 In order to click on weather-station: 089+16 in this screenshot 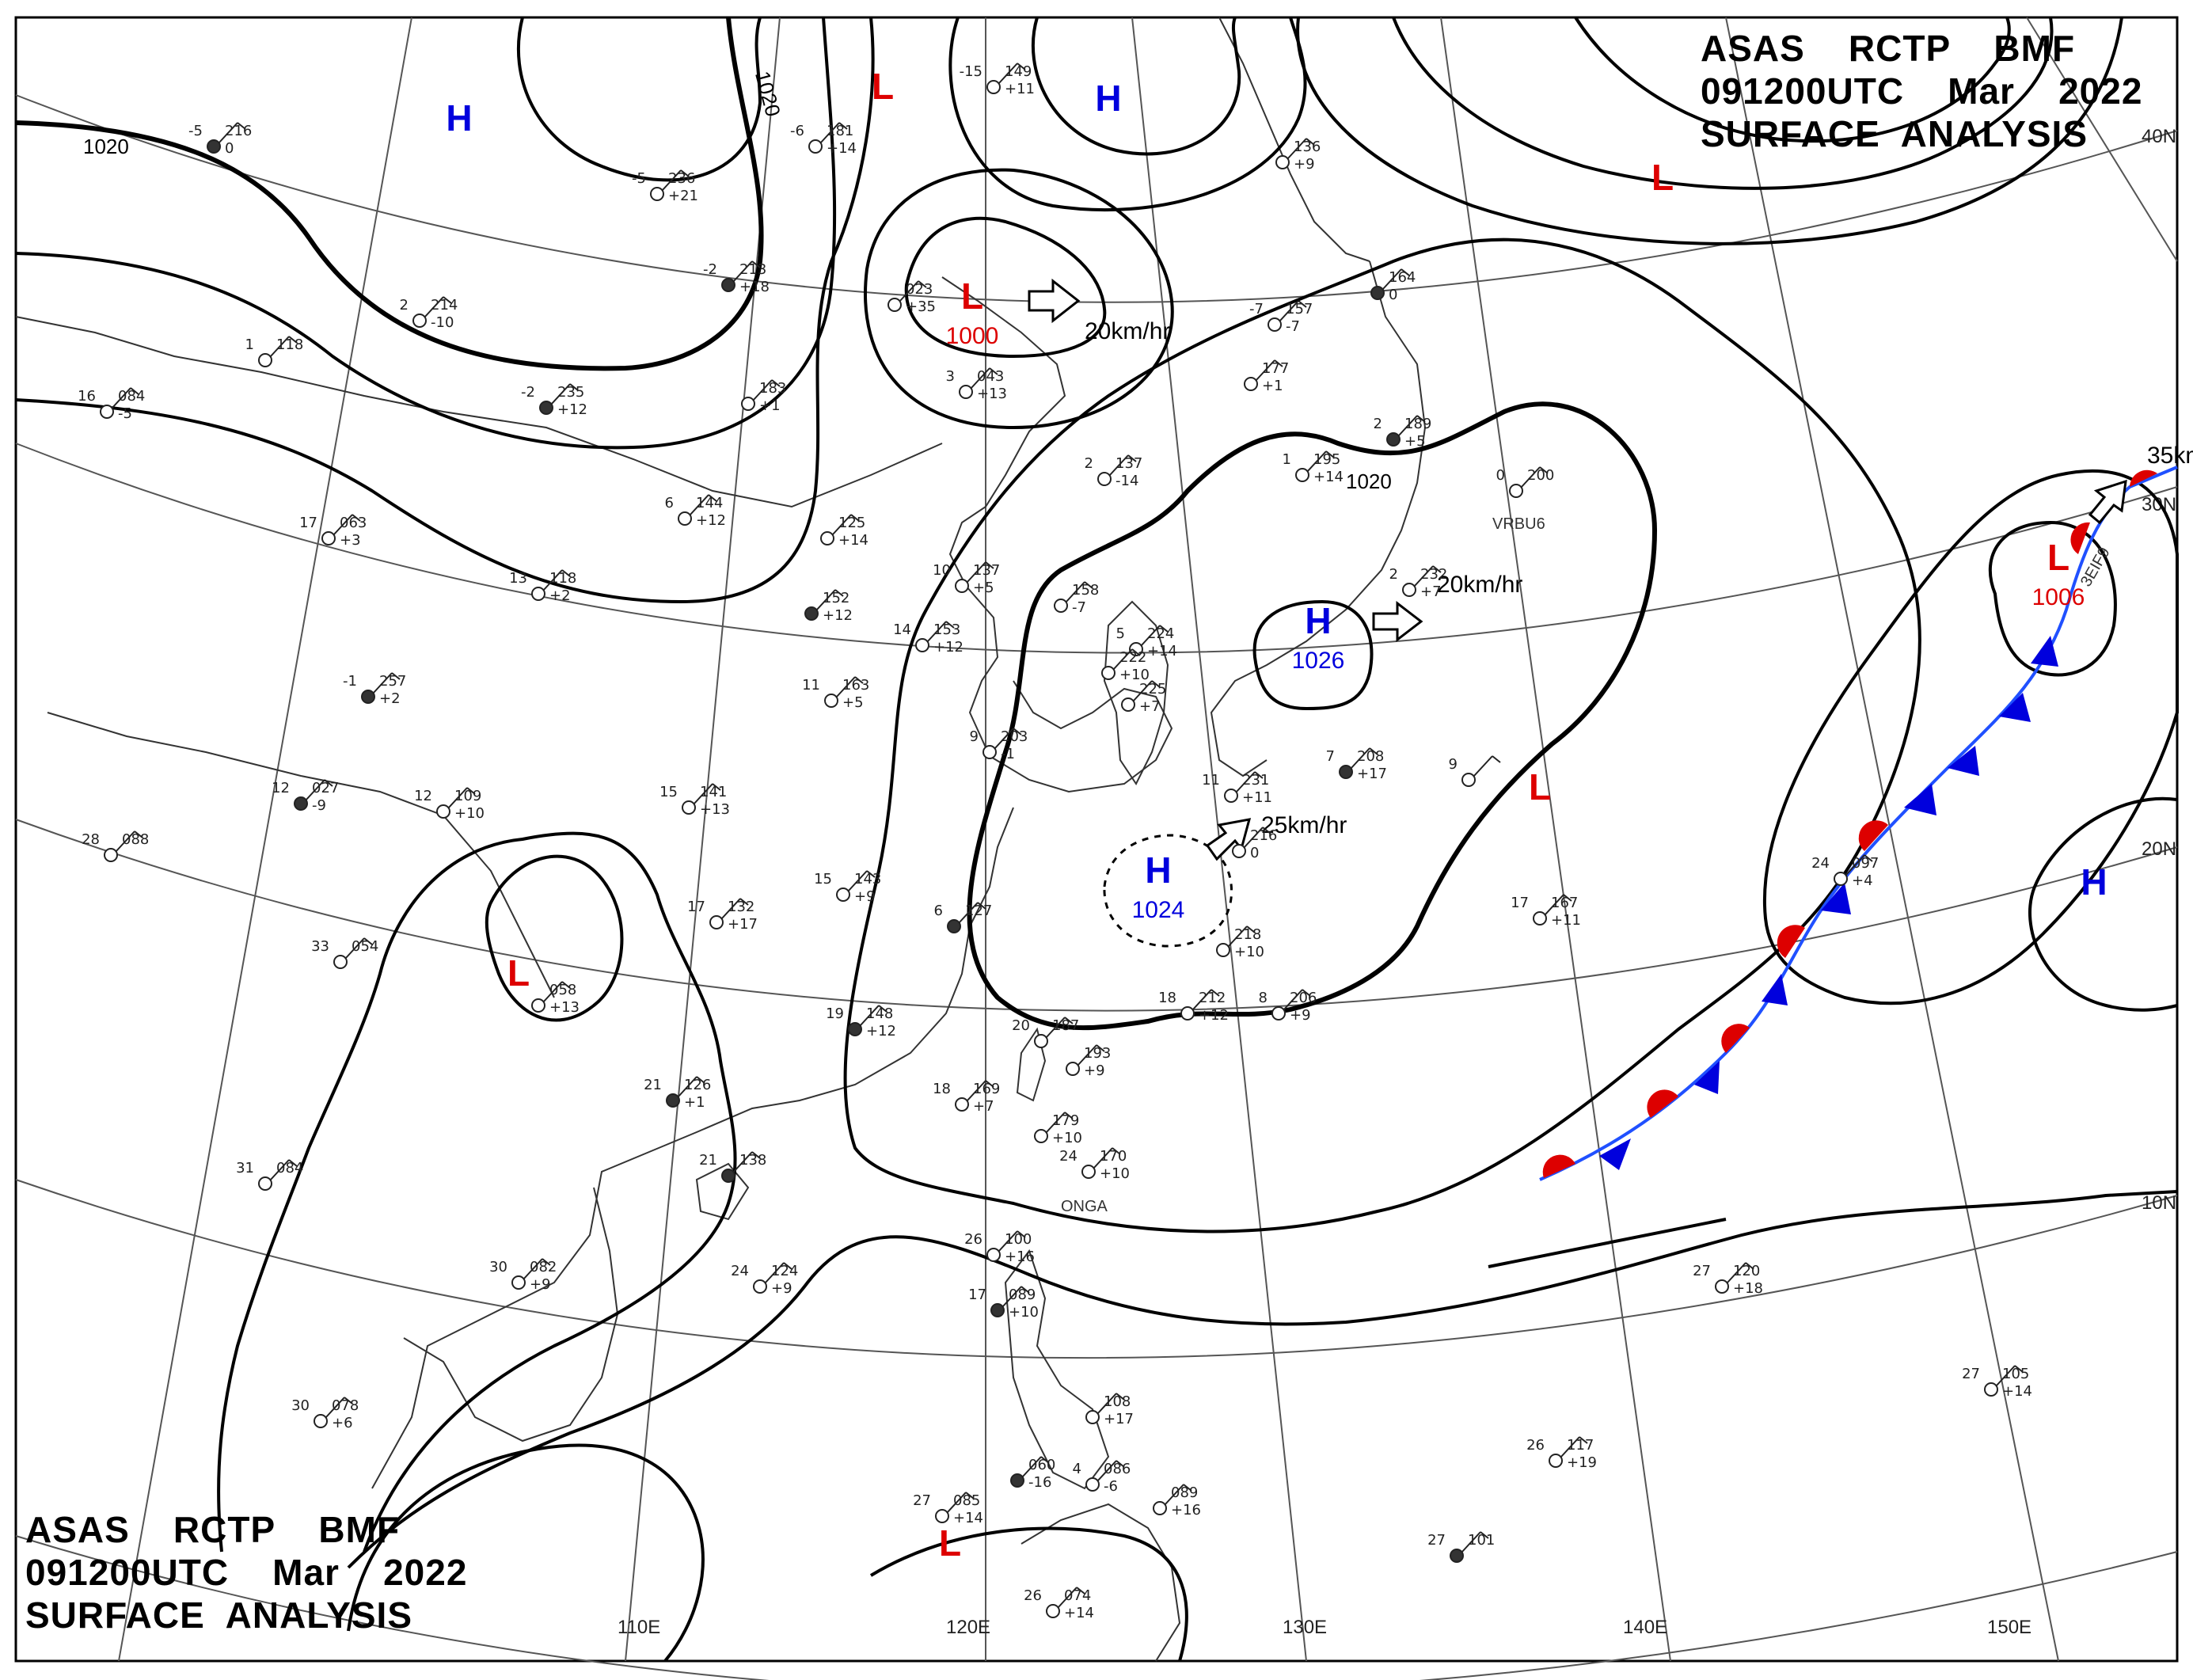, I will do `click(1177, 1501)`.